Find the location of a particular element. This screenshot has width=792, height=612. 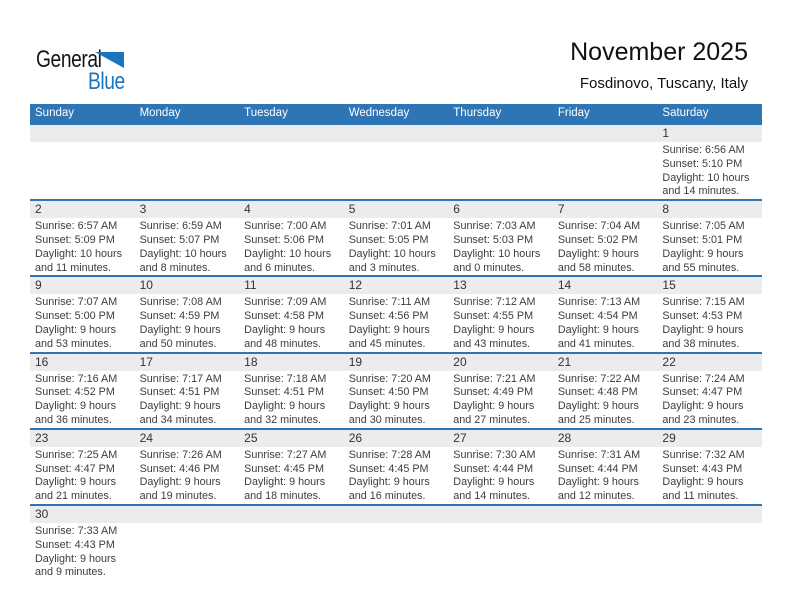

daylight-text: Daylight: 9 hours and 25 minutes. is located at coordinates (598, 413).